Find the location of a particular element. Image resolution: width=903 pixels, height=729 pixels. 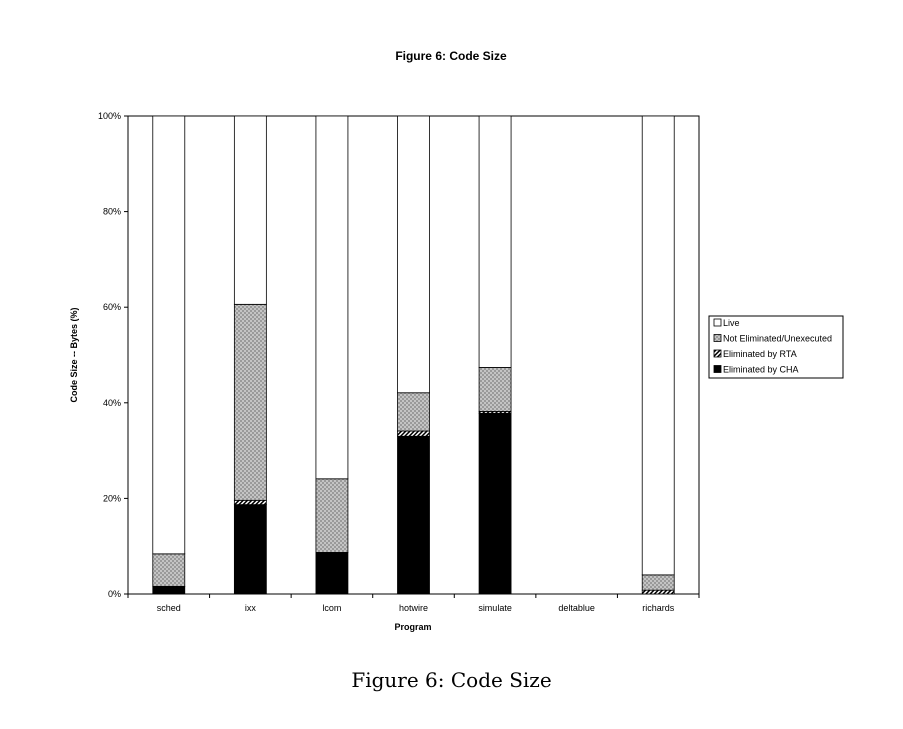

x-tick-label: sched is located at coordinates (169, 608).